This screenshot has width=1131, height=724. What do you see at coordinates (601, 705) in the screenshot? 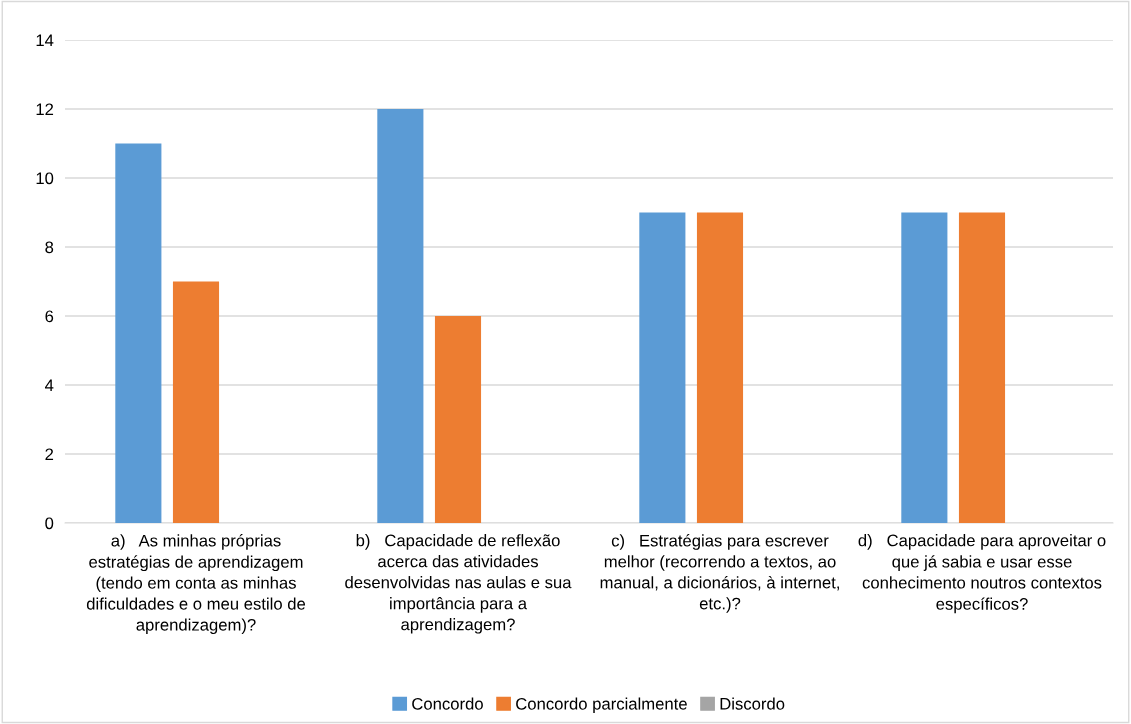
I see `legend-label: Concordo parcialmente` at bounding box center [601, 705].